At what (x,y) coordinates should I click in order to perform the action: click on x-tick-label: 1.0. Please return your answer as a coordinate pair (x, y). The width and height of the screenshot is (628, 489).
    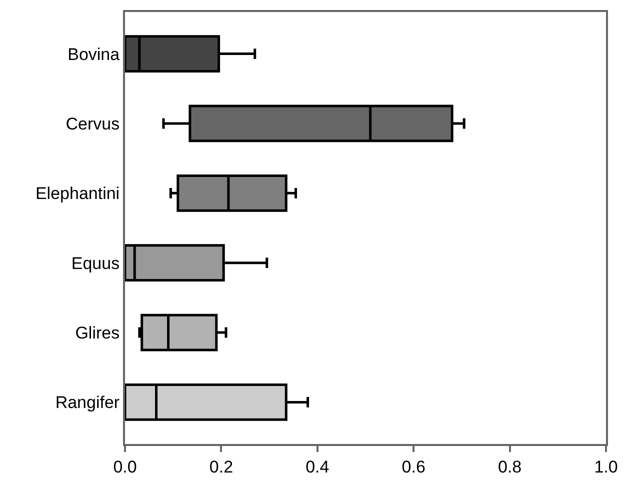
    Looking at the image, I should click on (606, 466).